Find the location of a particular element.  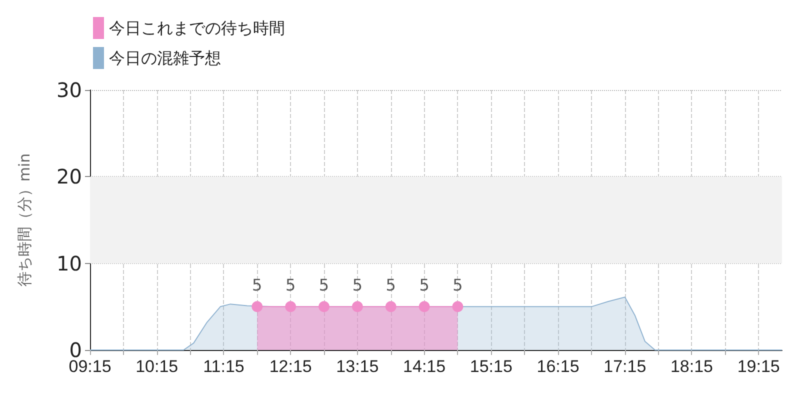

y-axis-title: 待ち時間（分）min is located at coordinates (25, 220).